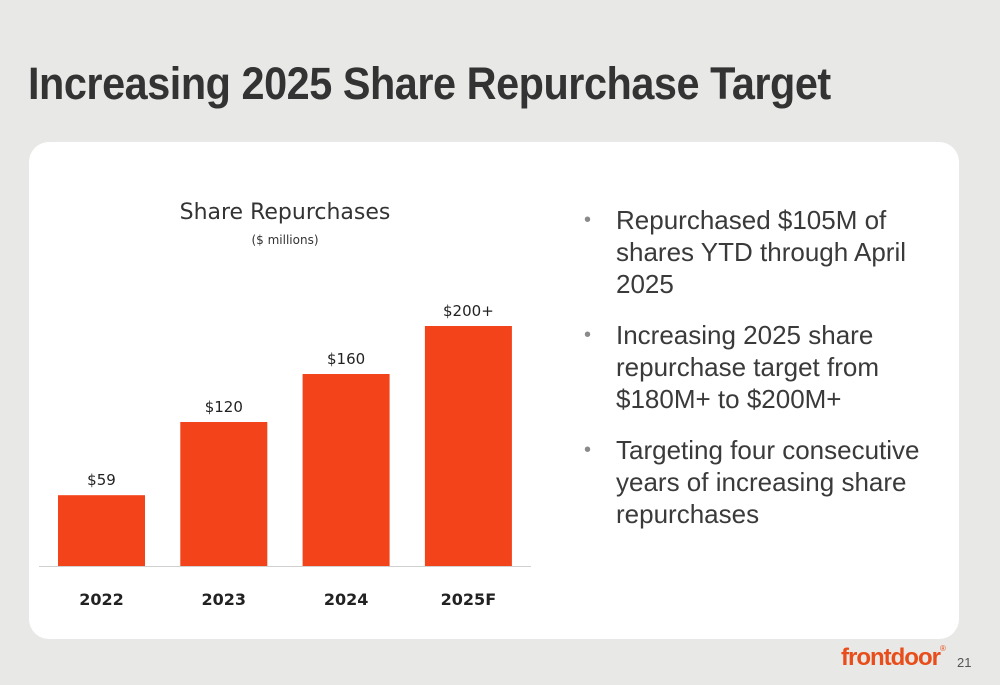 Image resolution: width=1000 pixels, height=685 pixels. I want to click on frontdoor-logo: frontdoor®, so click(893, 658).